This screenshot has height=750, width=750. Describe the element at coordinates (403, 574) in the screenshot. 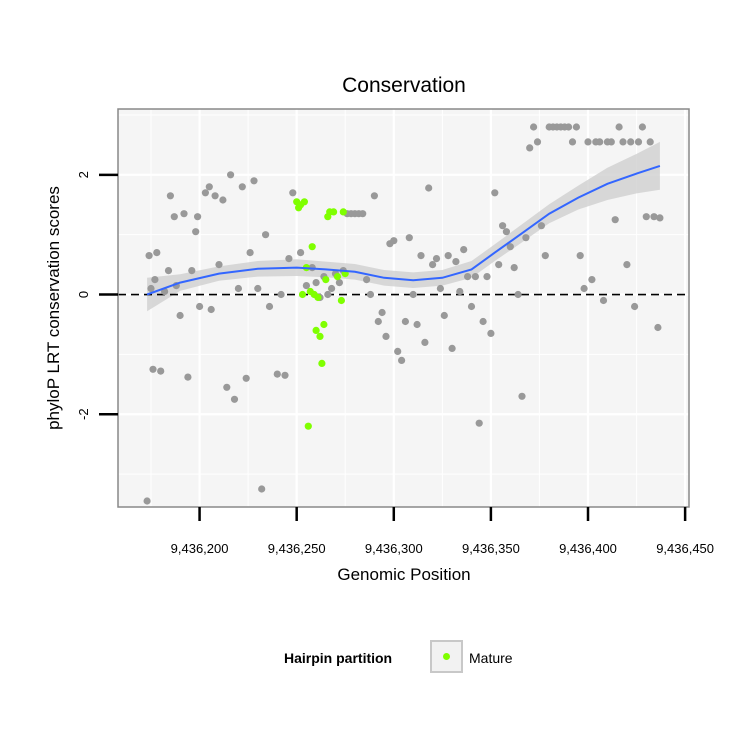

I see `x-axis-label: Genomic Position` at that location.